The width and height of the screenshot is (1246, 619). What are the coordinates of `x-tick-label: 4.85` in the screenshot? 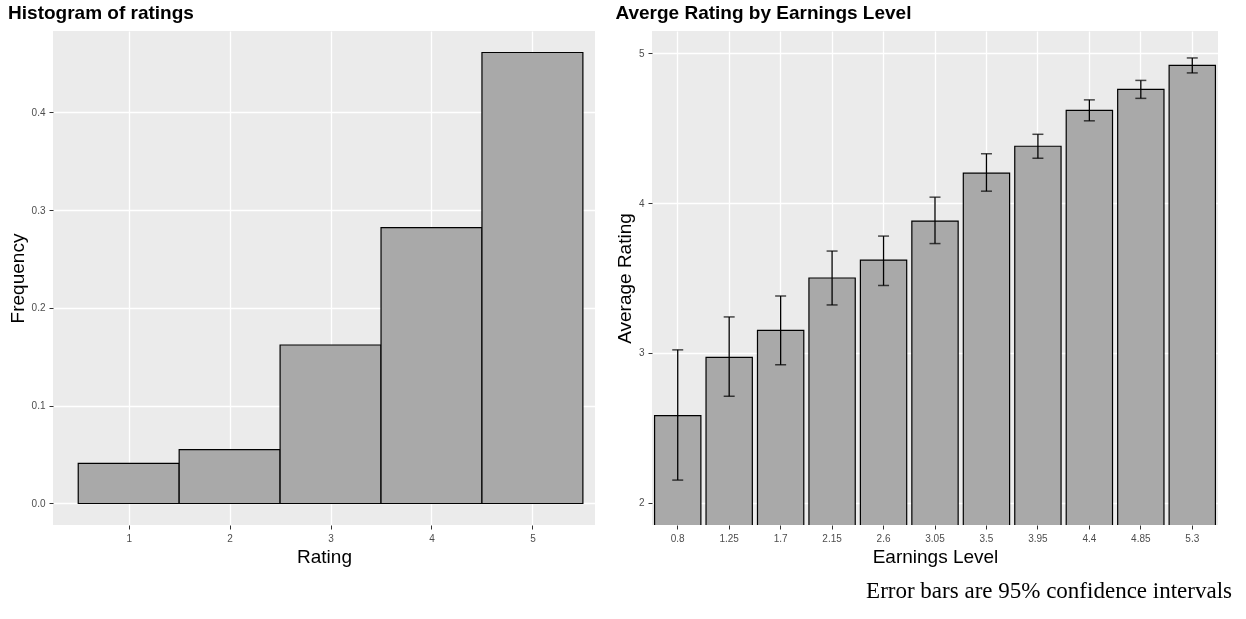 It's located at (1141, 538).